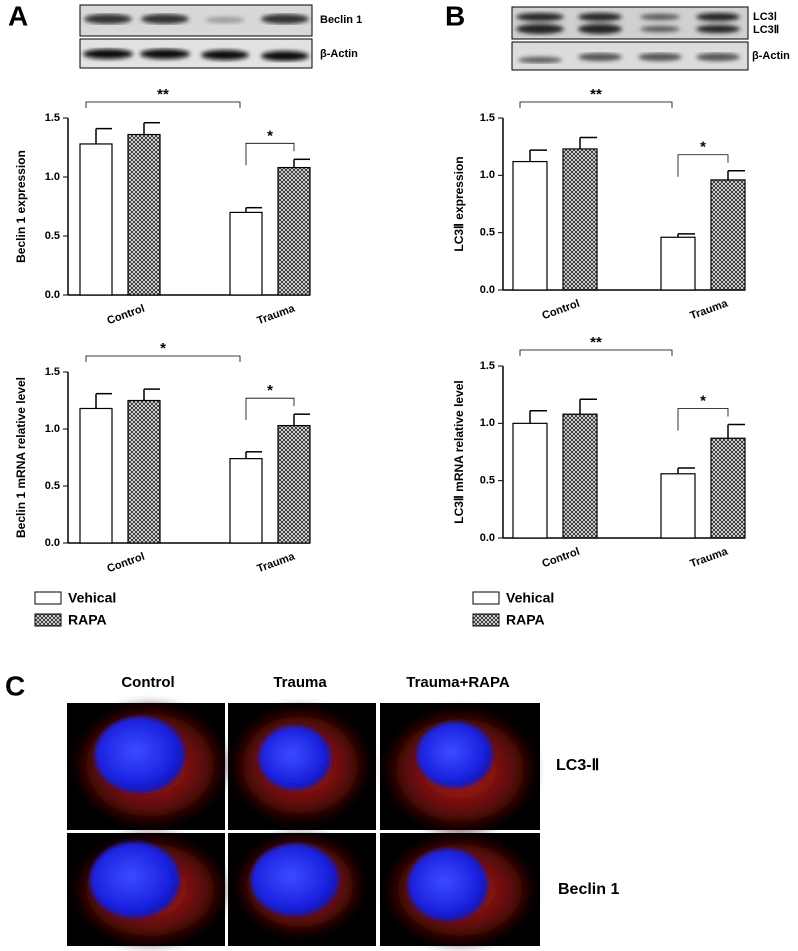 This screenshot has width=798, height=951. What do you see at coordinates (458, 682) in the screenshot?
I see `column-header: Trauma+RAPA` at bounding box center [458, 682].